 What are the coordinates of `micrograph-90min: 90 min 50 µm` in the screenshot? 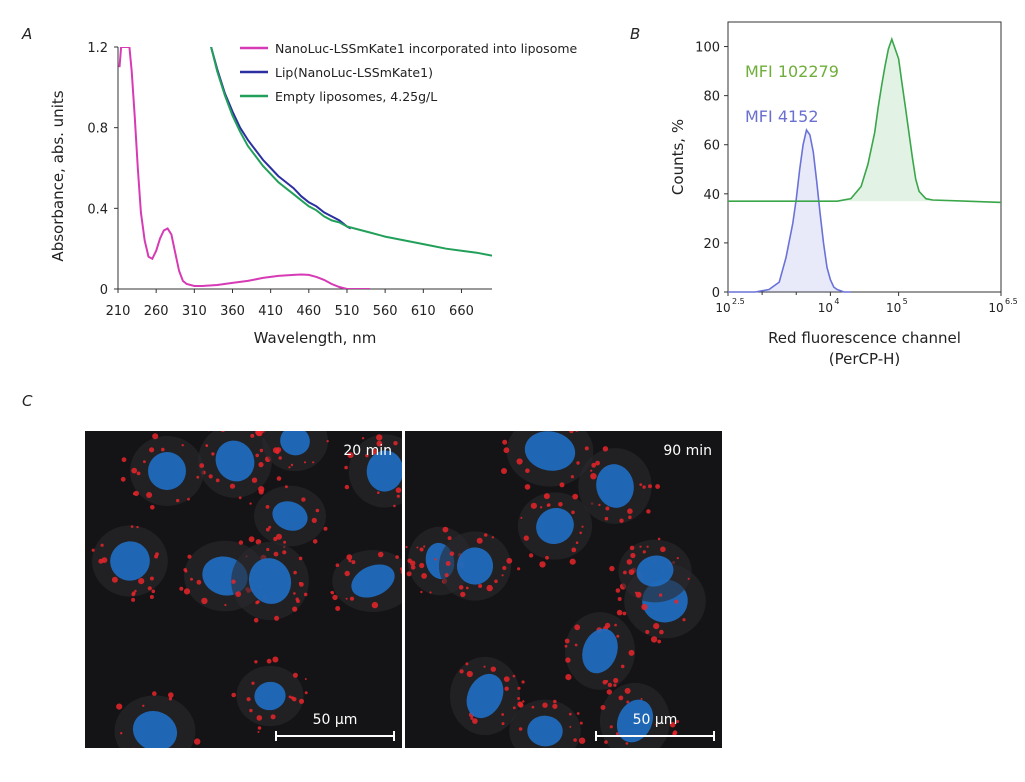 It's located at (563, 589).